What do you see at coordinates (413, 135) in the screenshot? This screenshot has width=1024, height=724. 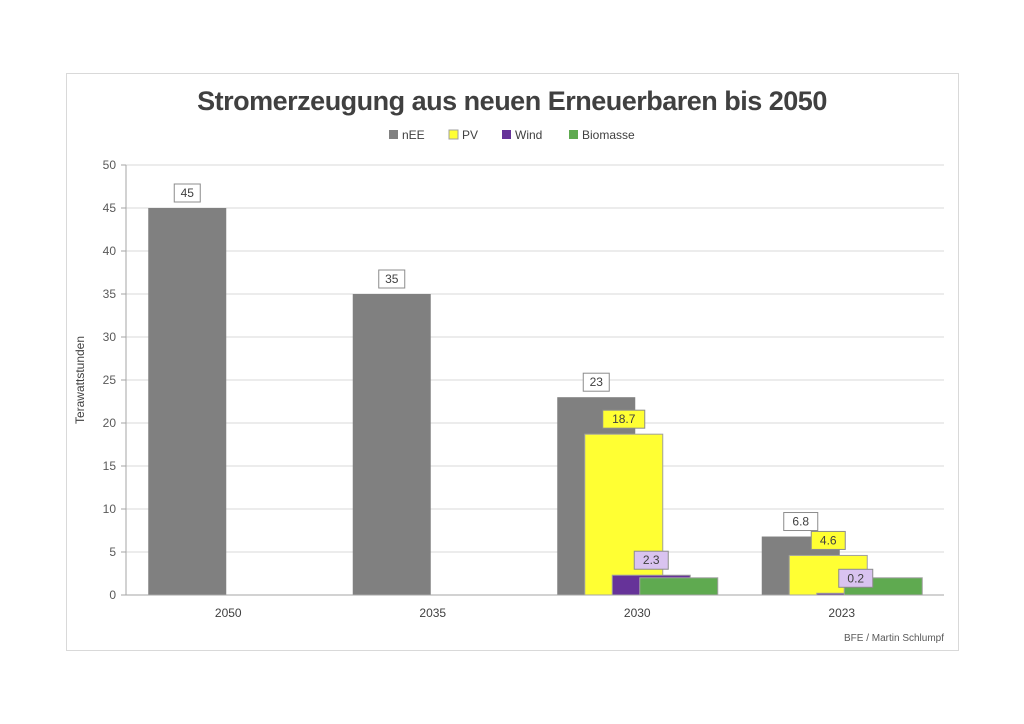 I see `legend-label-nee: nEE` at bounding box center [413, 135].